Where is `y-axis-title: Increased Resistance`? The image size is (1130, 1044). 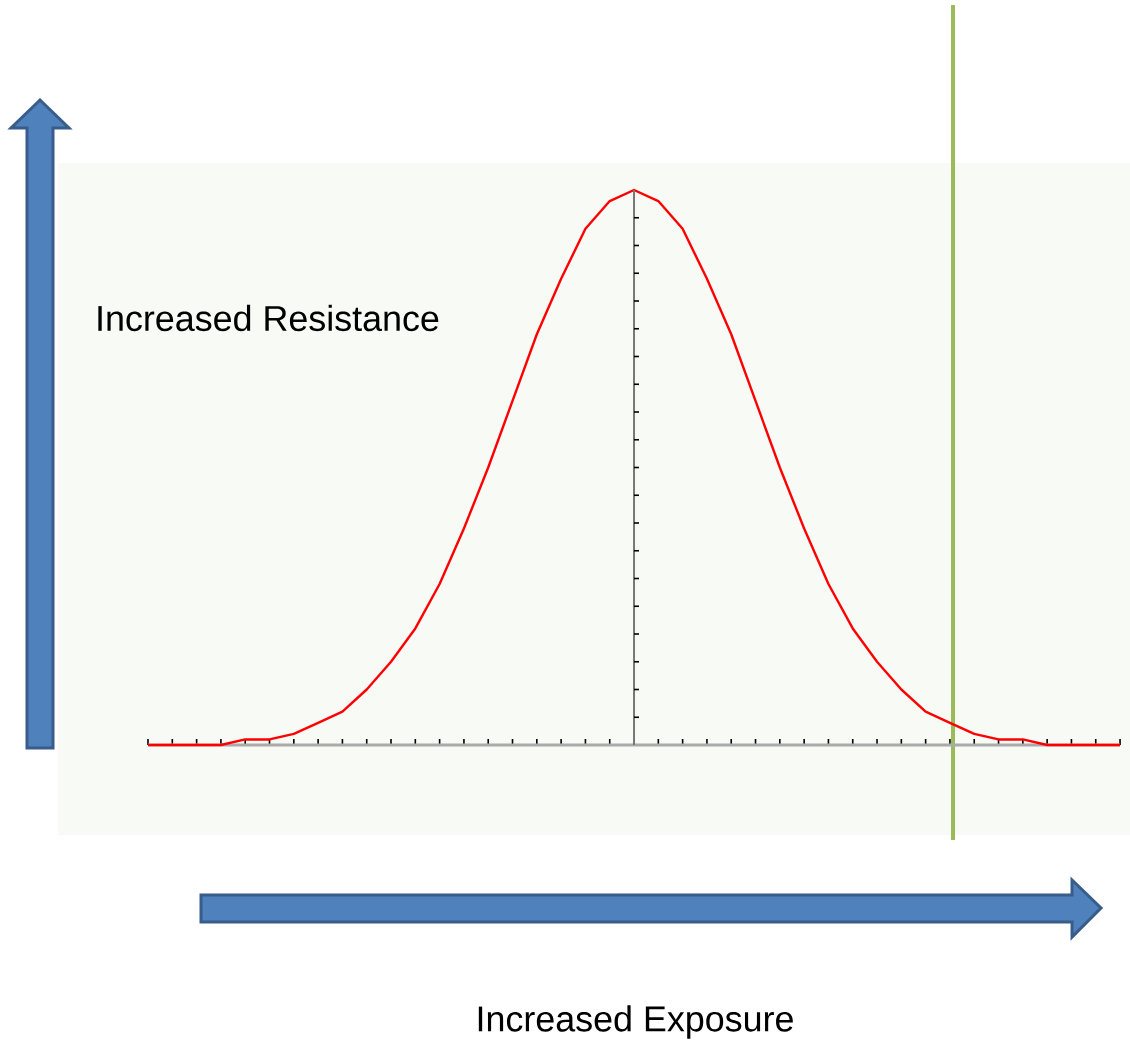
y-axis-title: Increased Resistance is located at coordinates (268, 318).